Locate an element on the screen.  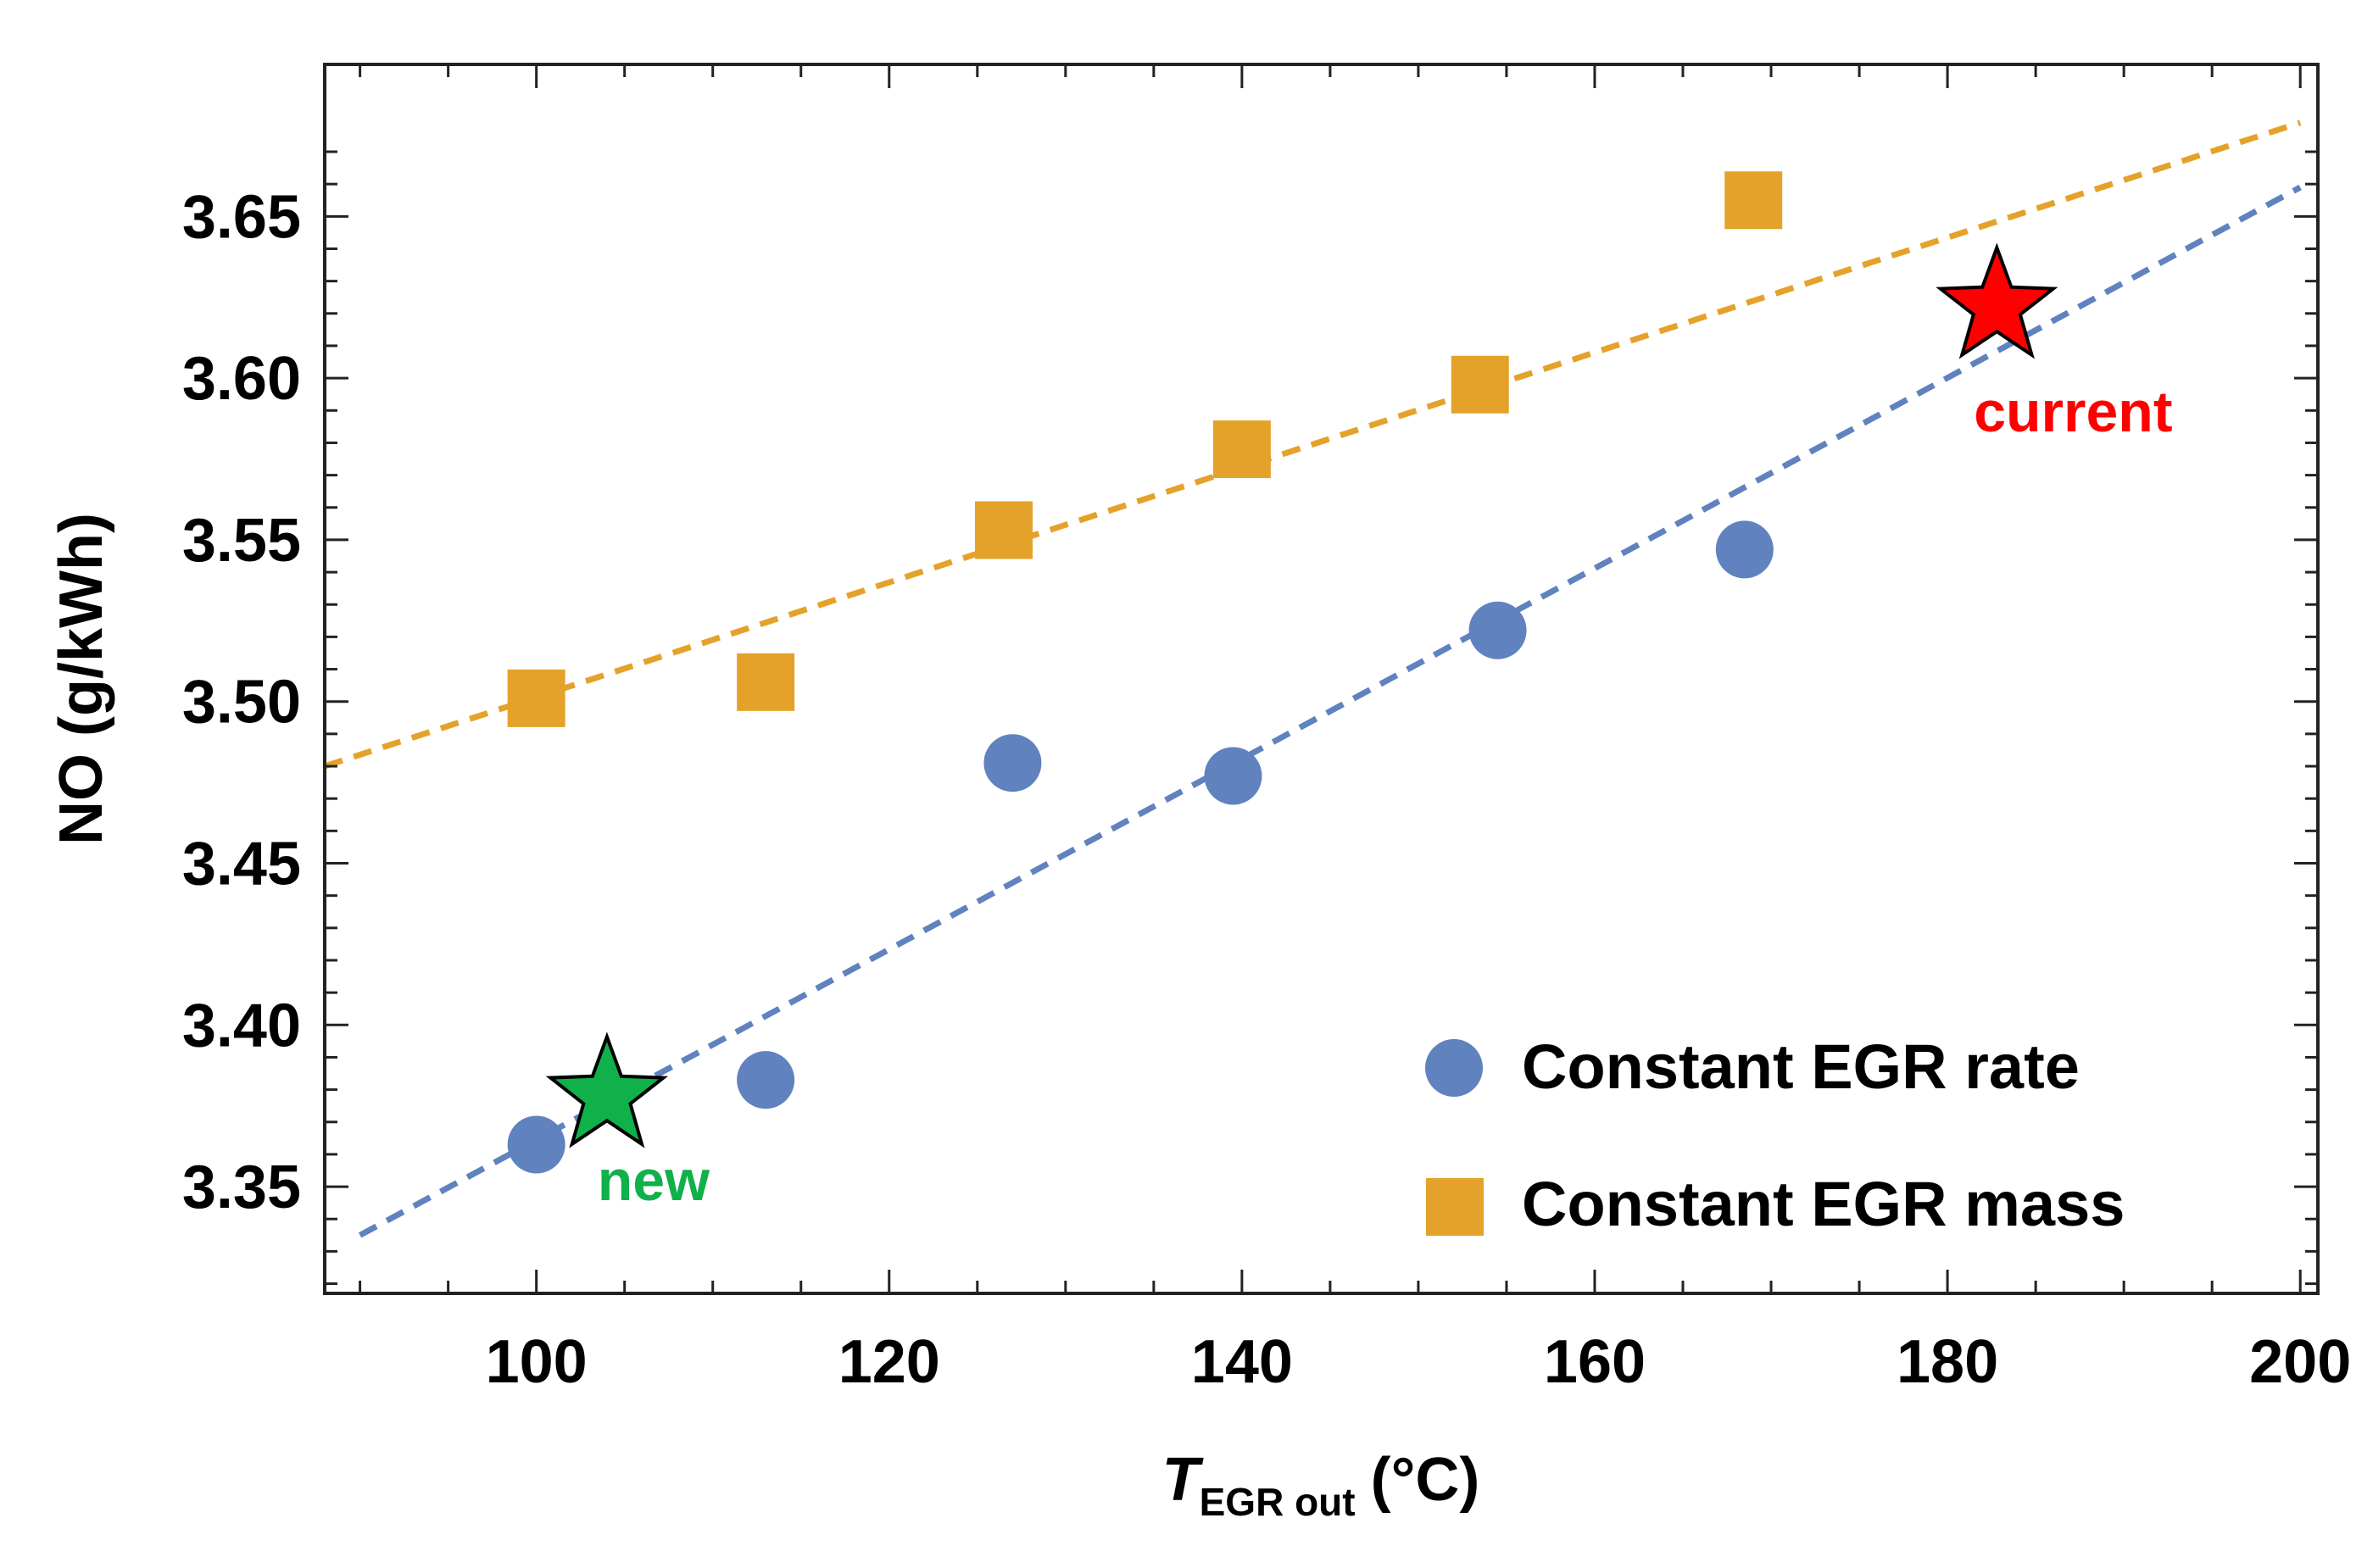
x-axis-title: TEGR out (°C) is located at coordinates (1321, 1485).